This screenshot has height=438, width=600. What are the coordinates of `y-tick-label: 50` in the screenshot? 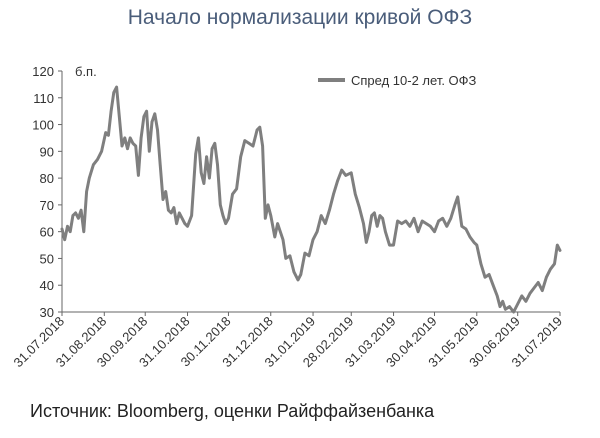 It's located at (47, 258).